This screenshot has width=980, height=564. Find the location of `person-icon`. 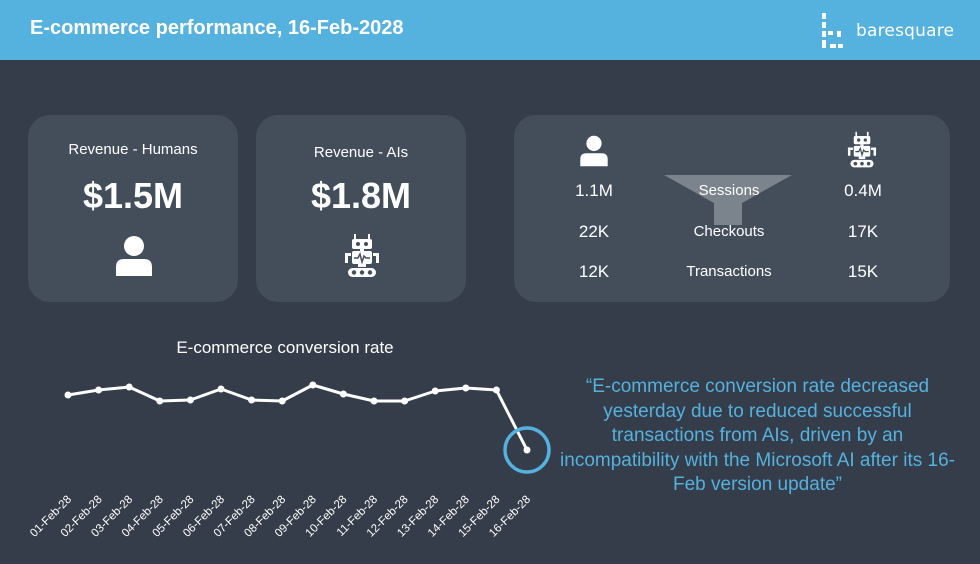

person-icon is located at coordinates (134, 258).